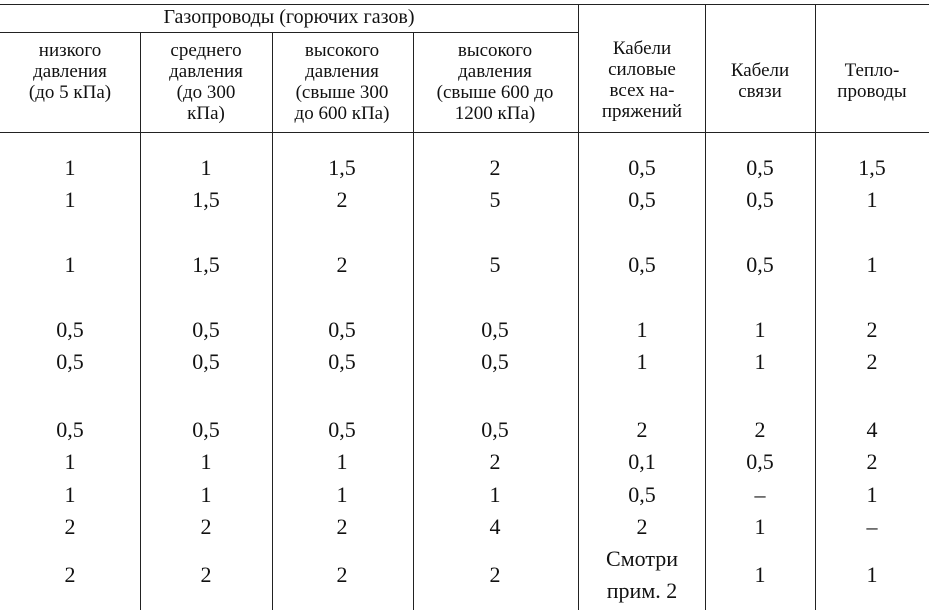 Image resolution: width=929 pixels, height=610 pixels. What do you see at coordinates (872, 81) in the screenshot?
I see `column-header: Тепло- проводы` at bounding box center [872, 81].